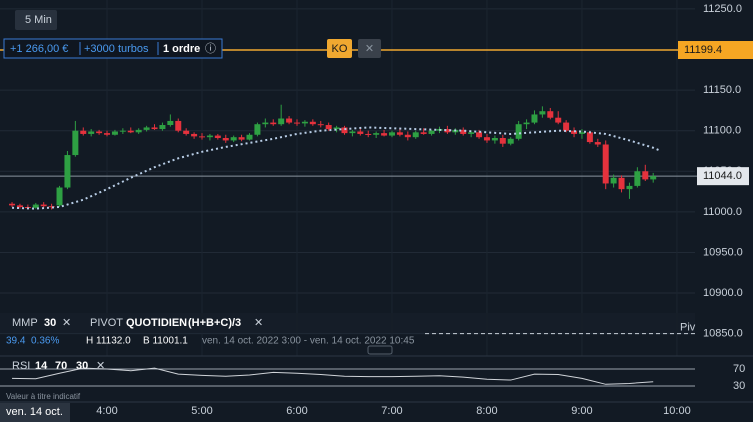  I want to click on pivot-label: PIVOT, so click(106, 323).